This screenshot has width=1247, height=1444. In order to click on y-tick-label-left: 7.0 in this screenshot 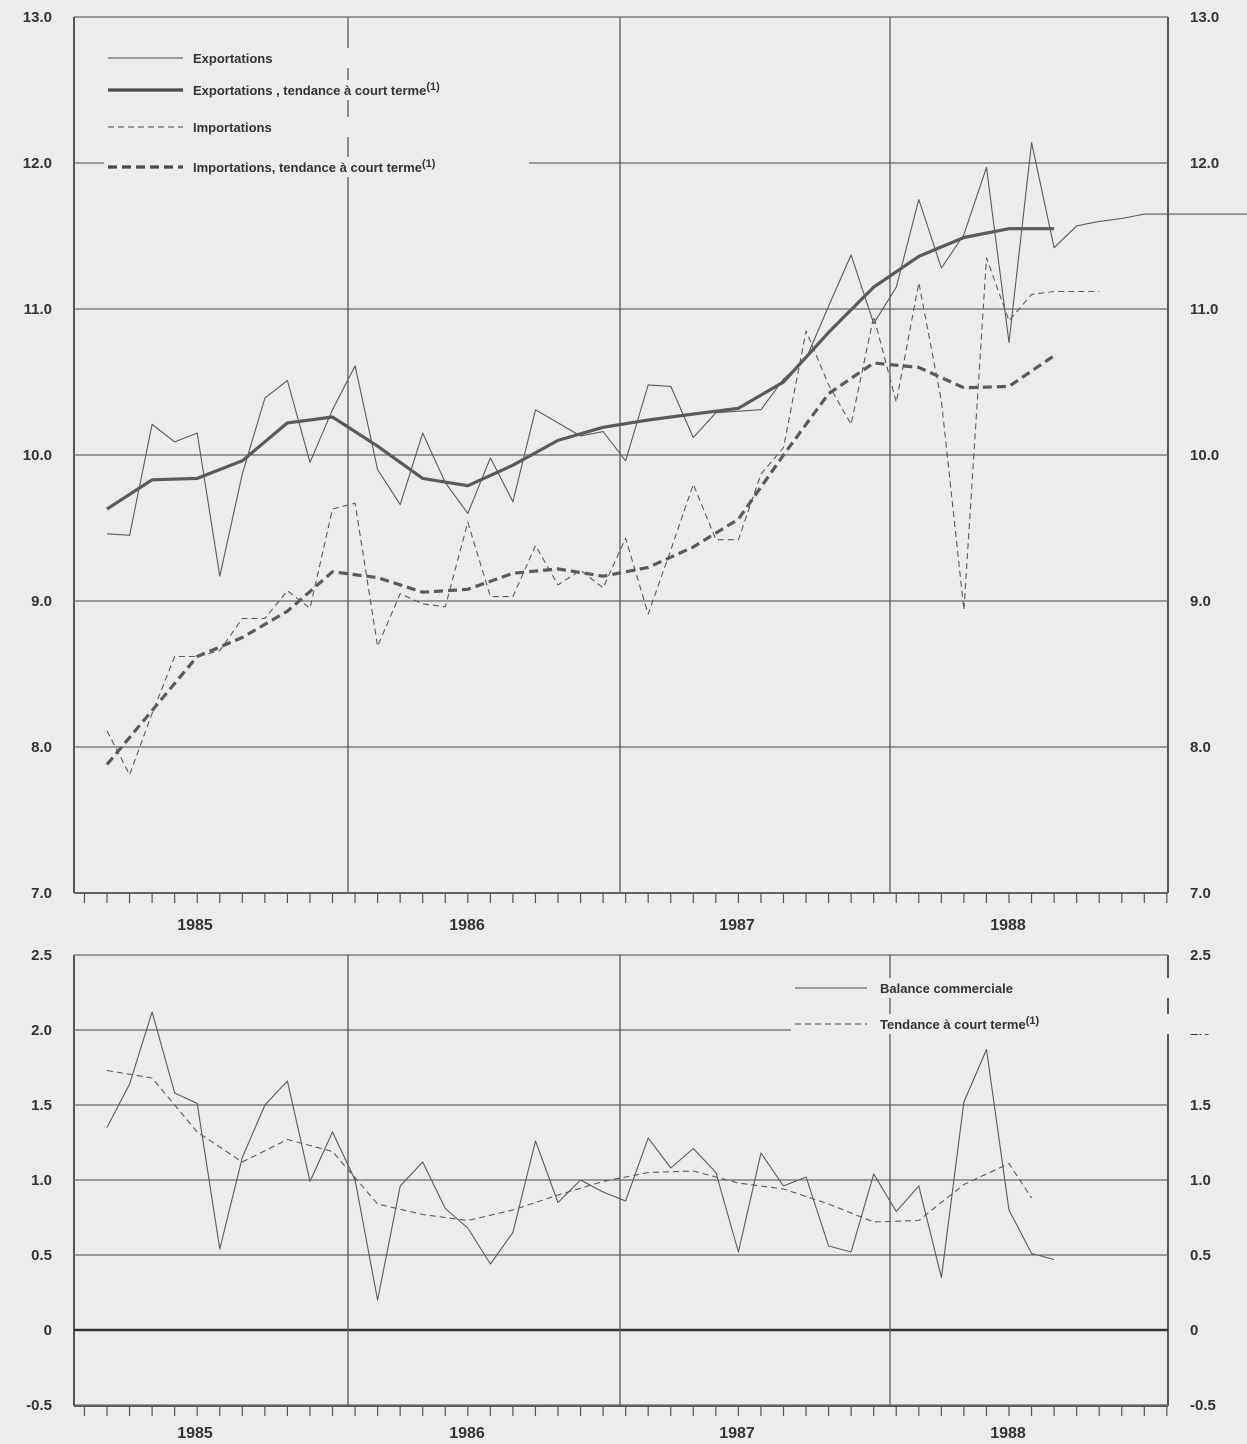, I will do `click(41, 893)`.